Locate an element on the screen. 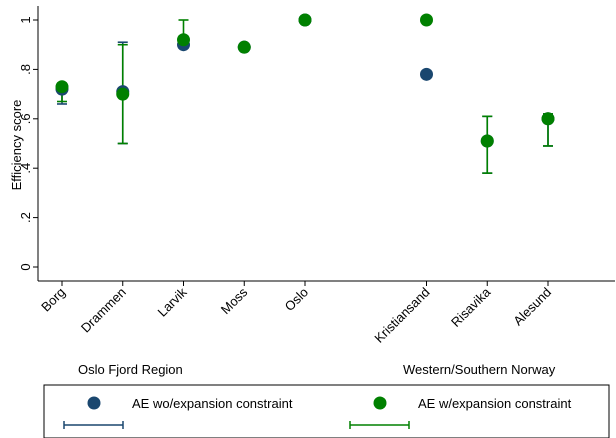  legend-box is located at coordinates (326, 411).